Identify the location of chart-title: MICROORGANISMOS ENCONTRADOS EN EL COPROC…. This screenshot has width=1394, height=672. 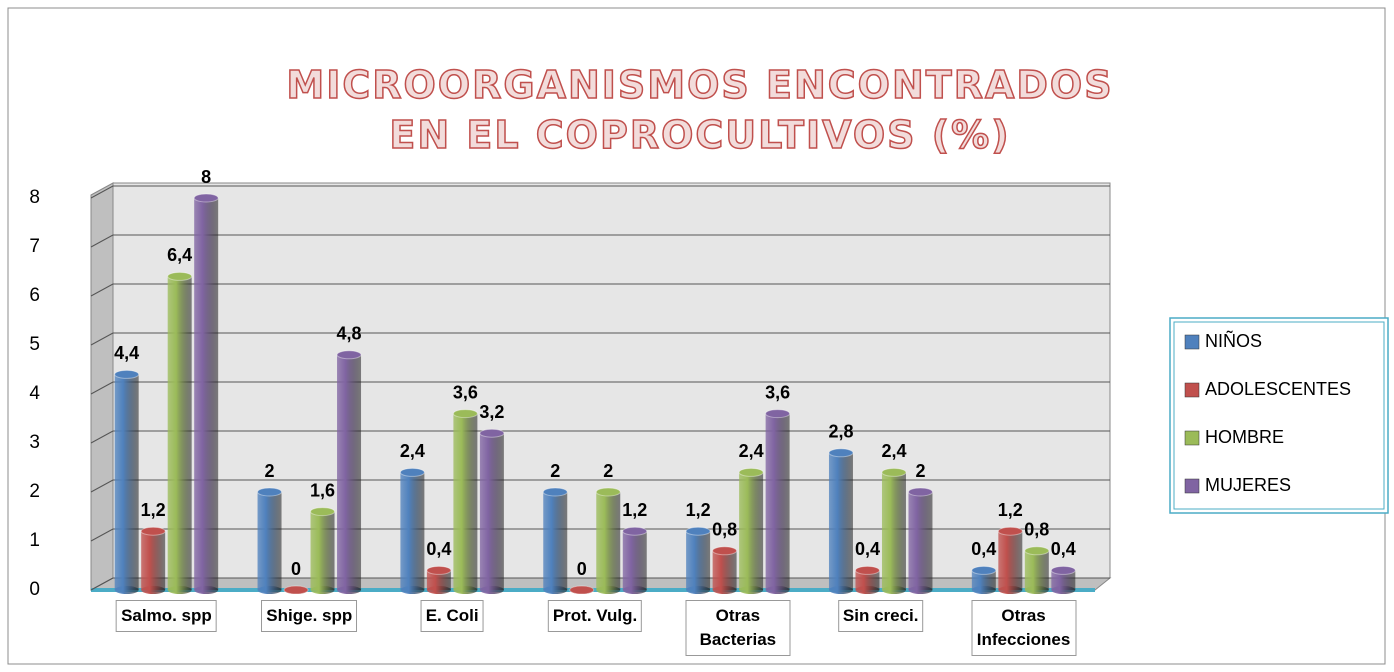
(700, 110).